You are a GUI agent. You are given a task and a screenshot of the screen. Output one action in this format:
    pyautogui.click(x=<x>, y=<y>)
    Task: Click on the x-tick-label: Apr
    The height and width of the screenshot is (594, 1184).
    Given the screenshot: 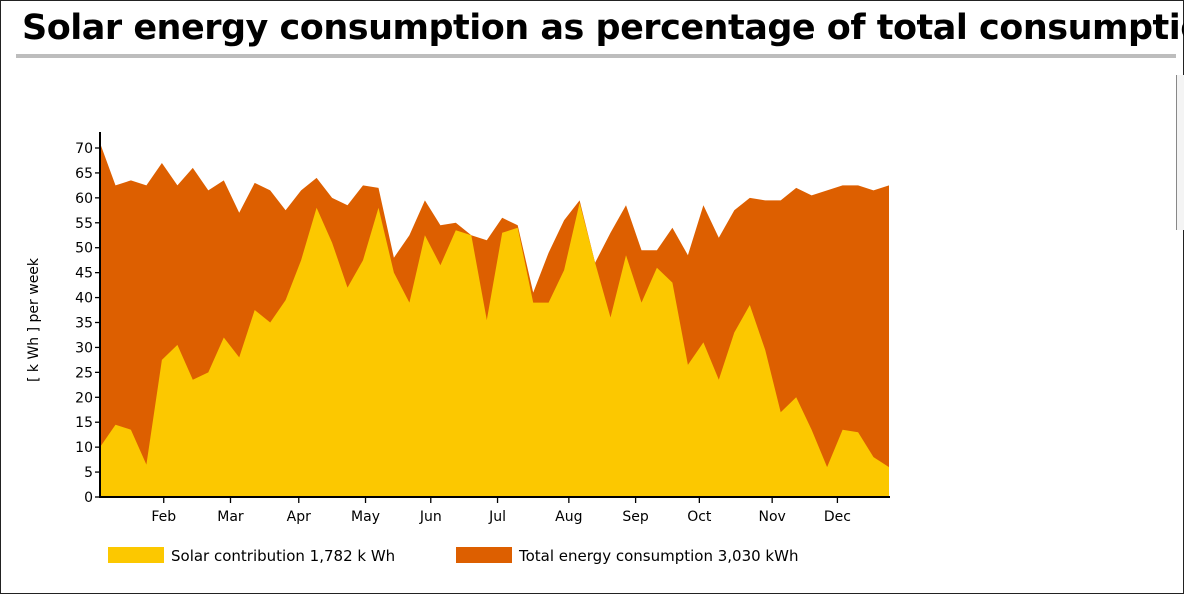 What is the action you would take?
    pyautogui.click(x=299, y=517)
    